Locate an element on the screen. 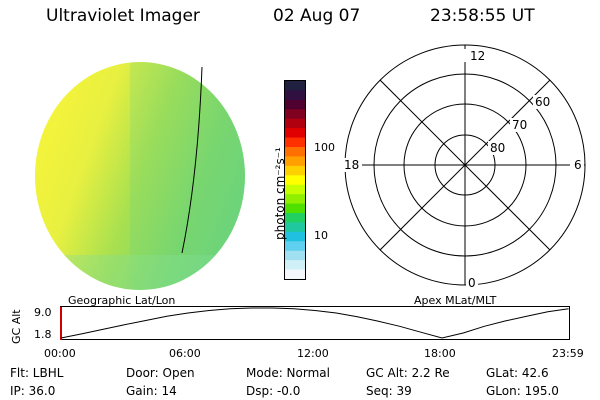 Image resolution: width=600 pixels, height=400 pixels. status-door: Door: Open is located at coordinates (160, 373).